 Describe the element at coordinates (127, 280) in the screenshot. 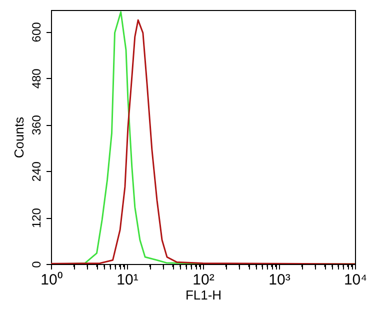

I see `x-tick-label: 10¹` at that location.